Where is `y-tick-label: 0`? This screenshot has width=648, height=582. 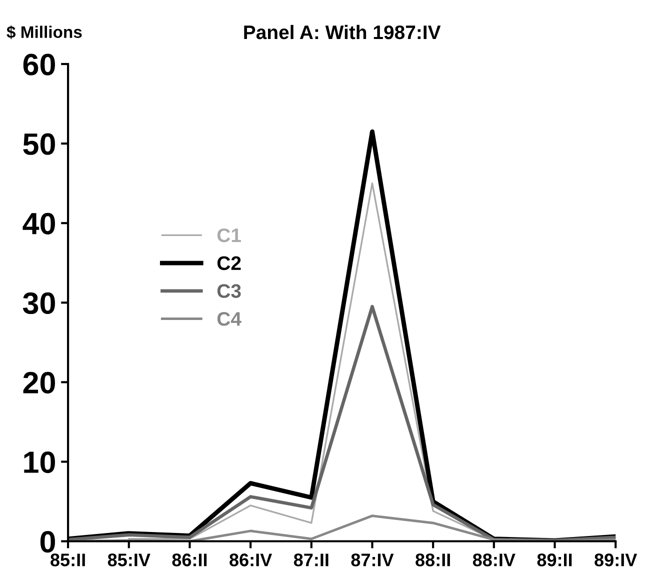
y-tick-label: 0 is located at coordinates (47, 541).